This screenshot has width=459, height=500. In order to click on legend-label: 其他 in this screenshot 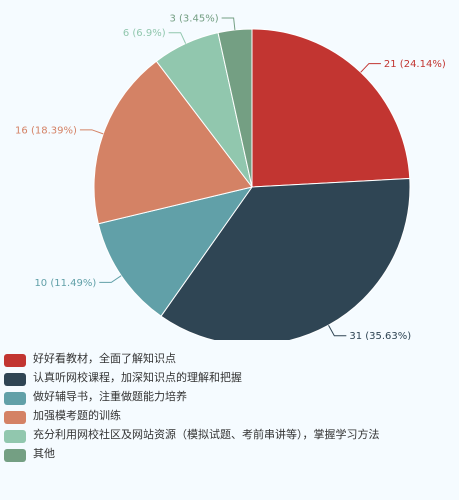, I will do `click(44, 453)`.